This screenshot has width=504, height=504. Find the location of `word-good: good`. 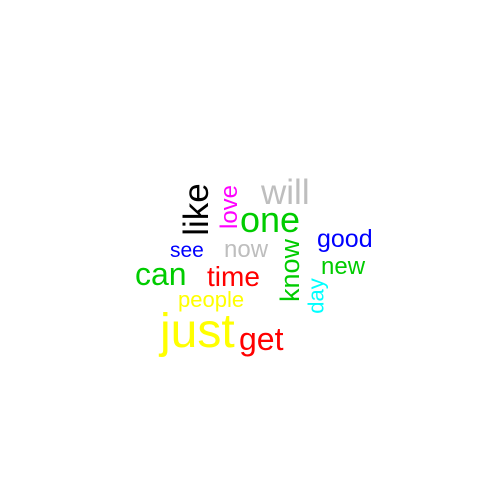

word-good: good is located at coordinates (345, 239).